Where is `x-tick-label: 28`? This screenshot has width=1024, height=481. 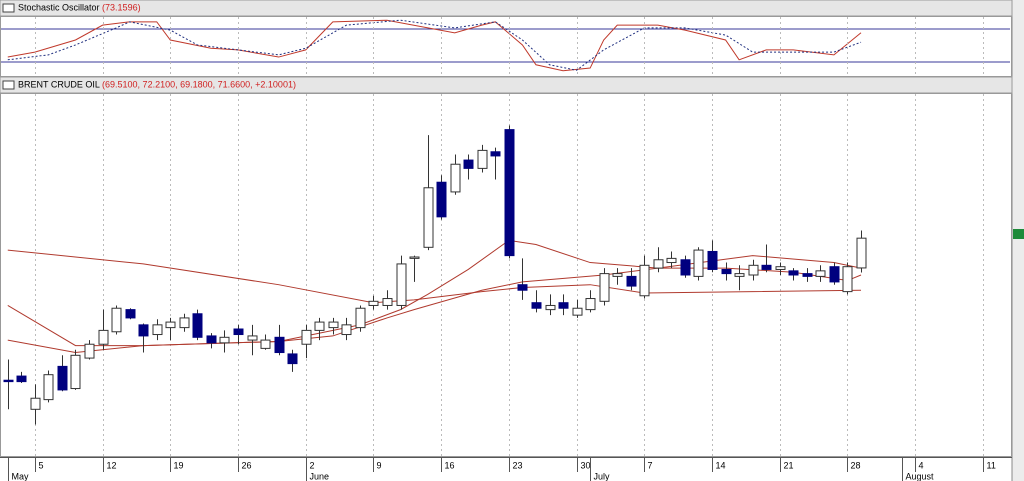
x-tick-label: 28 is located at coordinates (856, 465).